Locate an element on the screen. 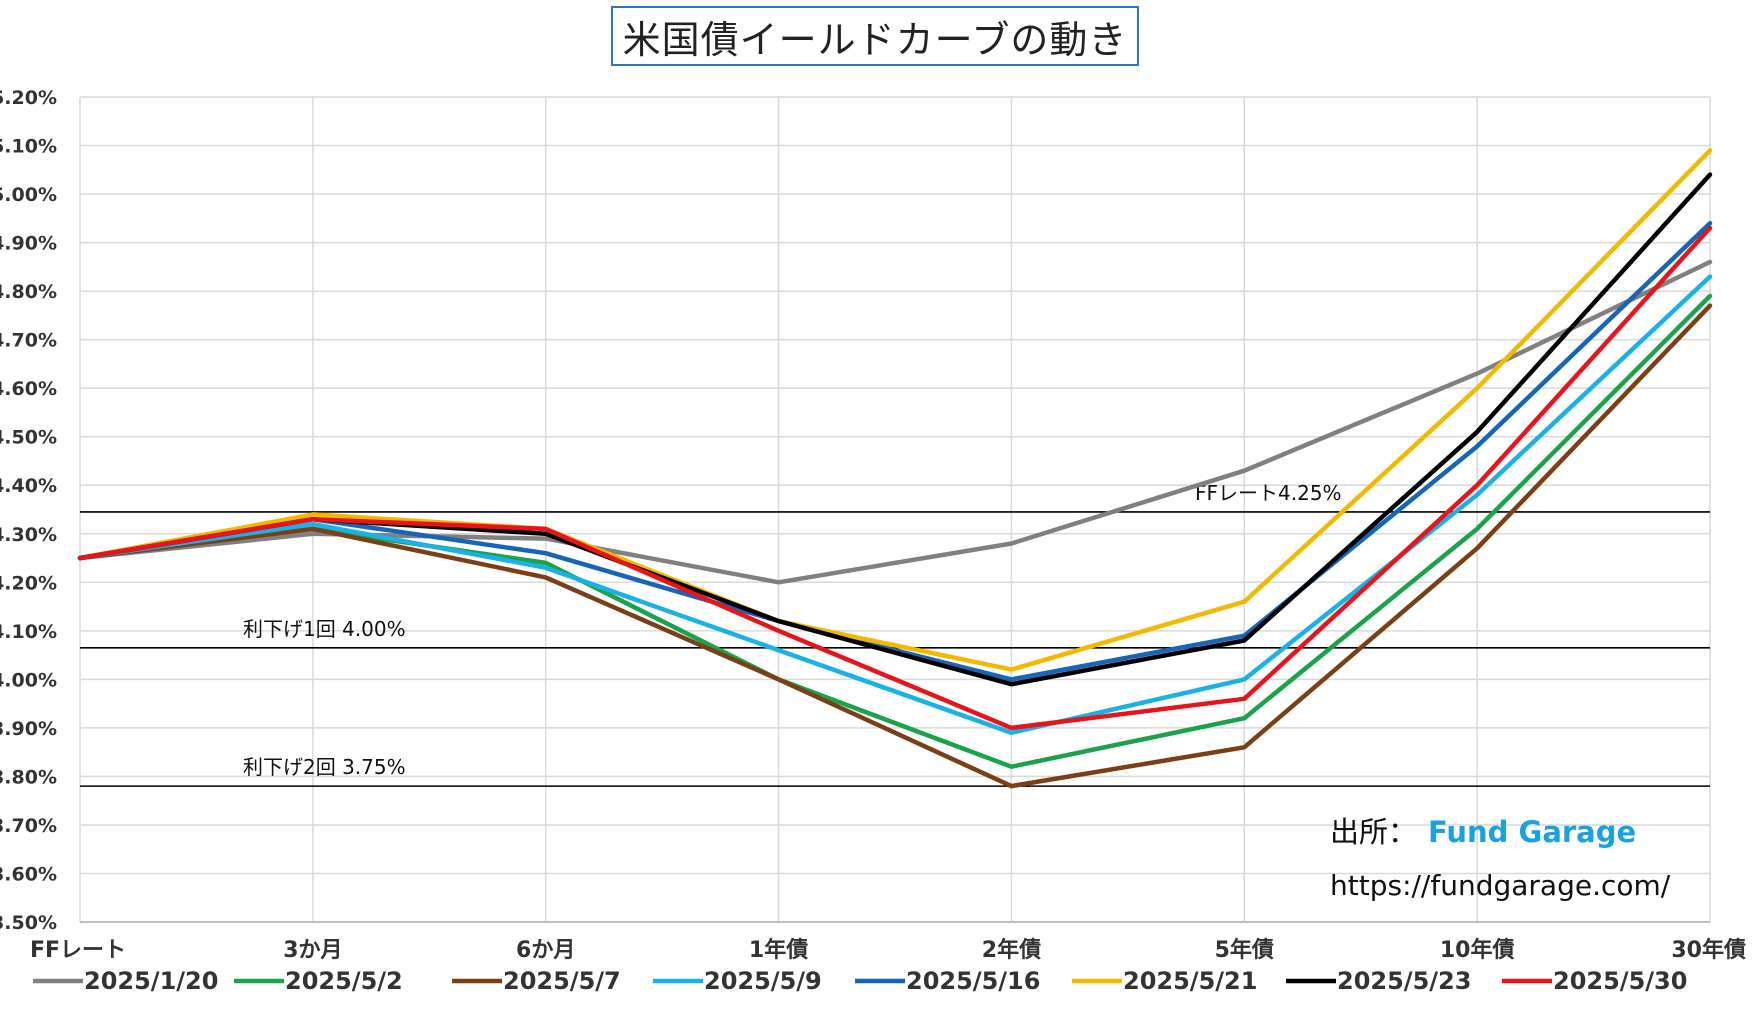 This screenshot has width=1761, height=1013. y-tick-label: 4.80% is located at coordinates (28, 292).